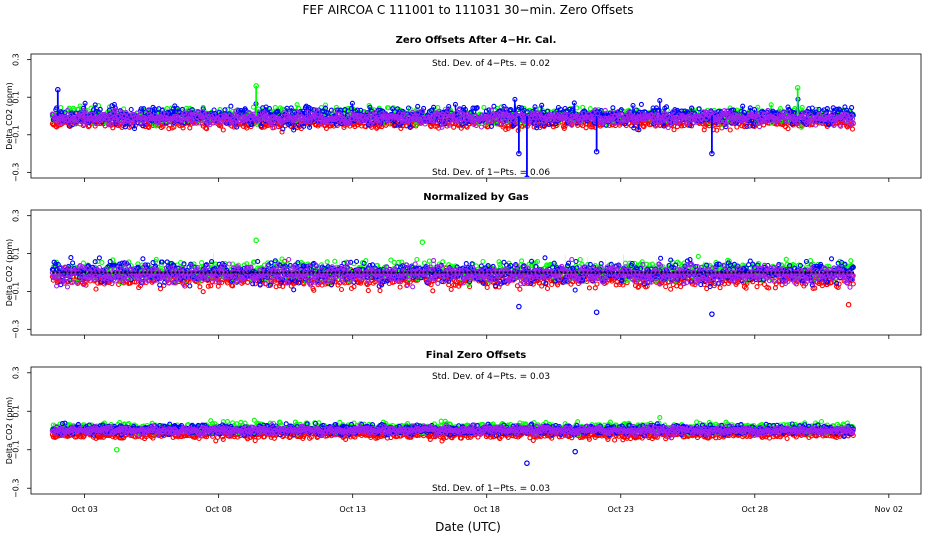 The width and height of the screenshot is (936, 540). What do you see at coordinates (476, 40) in the screenshot?
I see `panel-title: Zero Offsets After 4−Hr. Cal.` at bounding box center [476, 40].